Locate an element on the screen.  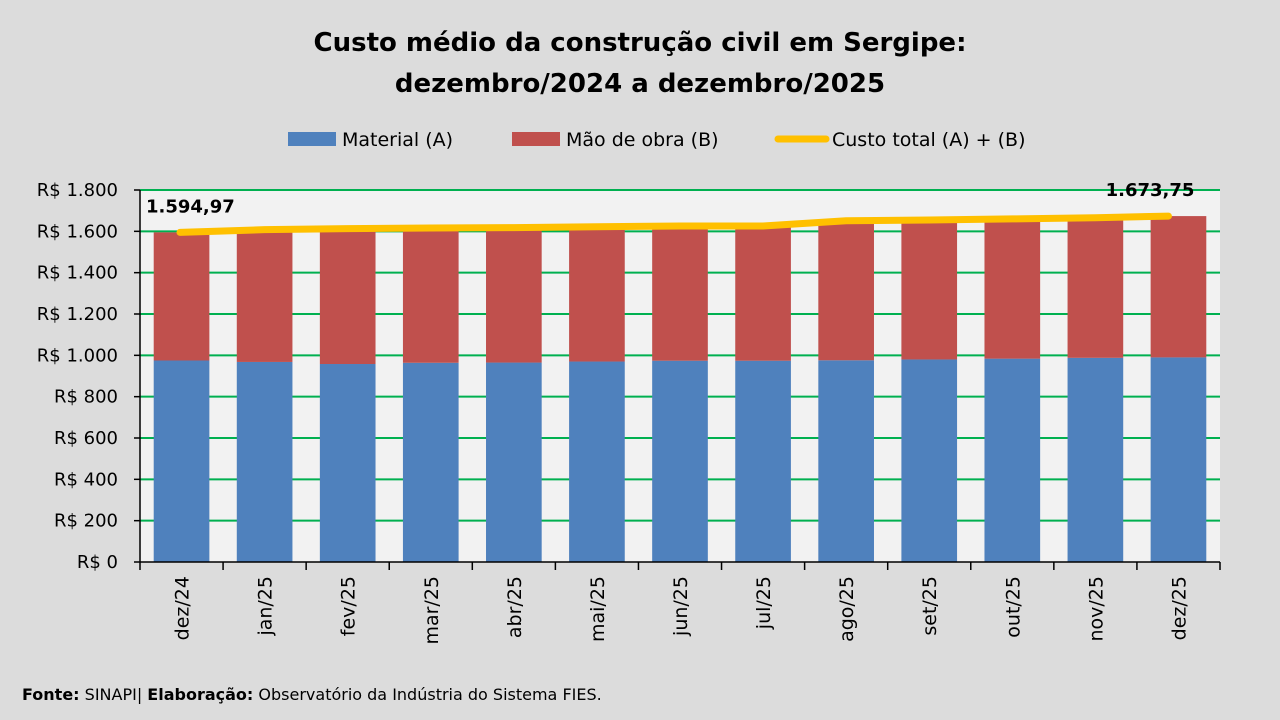
total-line is located at coordinates (674, 224).